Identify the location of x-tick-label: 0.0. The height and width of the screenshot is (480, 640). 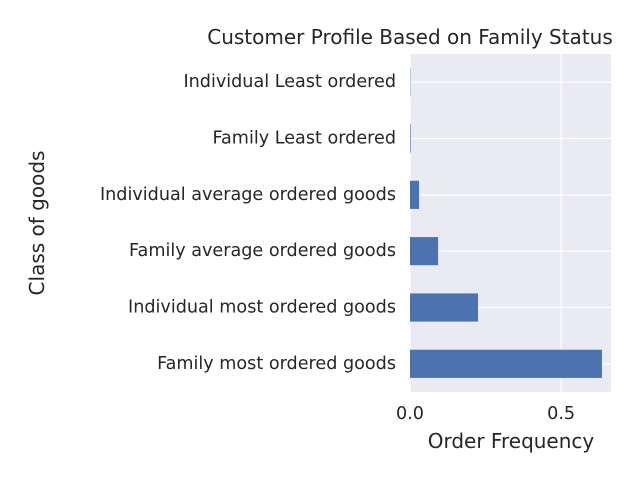
(410, 414).